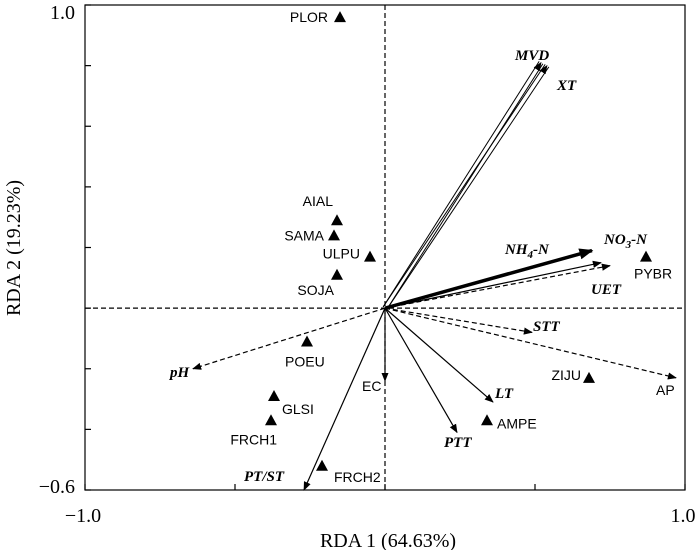 The width and height of the screenshot is (700, 550). What do you see at coordinates (530, 343) in the screenshot?
I see `arrow-ap` at bounding box center [530, 343].